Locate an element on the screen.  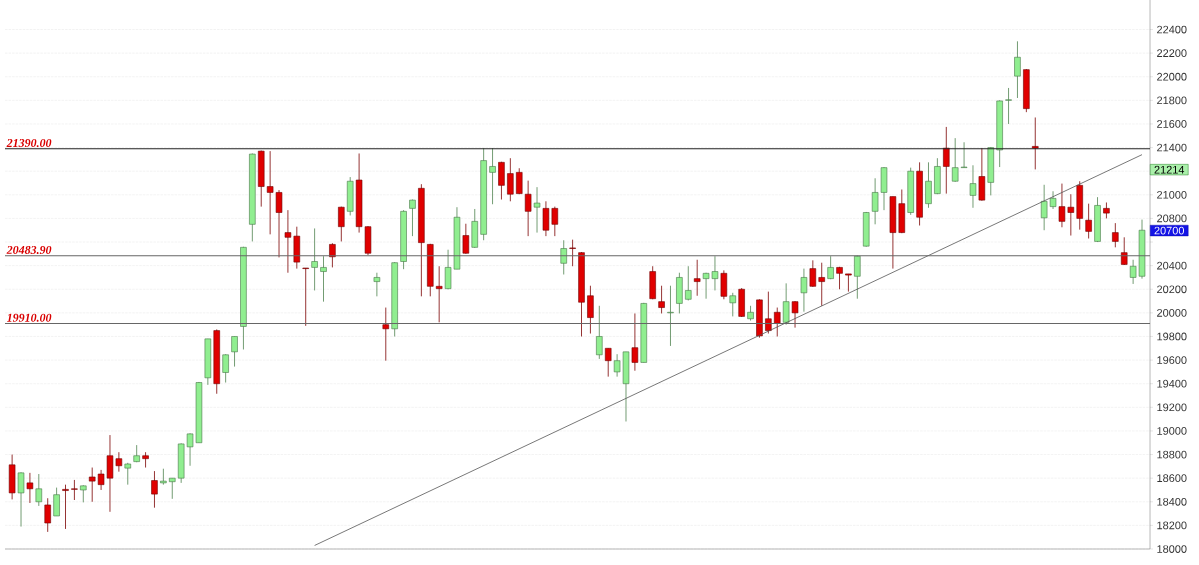
y-tick-label: 19200 is located at coordinates (1172, 407).